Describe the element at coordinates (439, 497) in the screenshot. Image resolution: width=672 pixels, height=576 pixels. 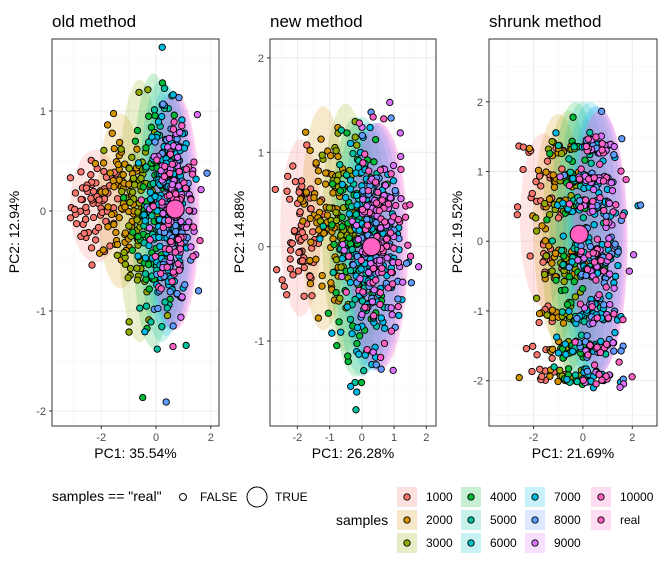
I see `legend-label: 1000` at that location.